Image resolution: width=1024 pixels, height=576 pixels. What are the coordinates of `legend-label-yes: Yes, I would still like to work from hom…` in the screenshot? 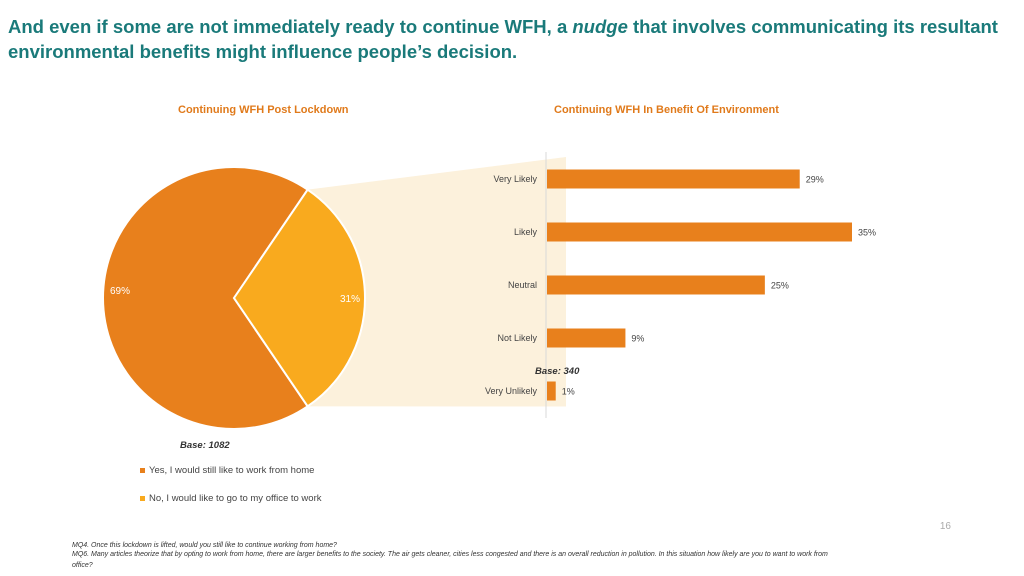 It's located at (232, 470).